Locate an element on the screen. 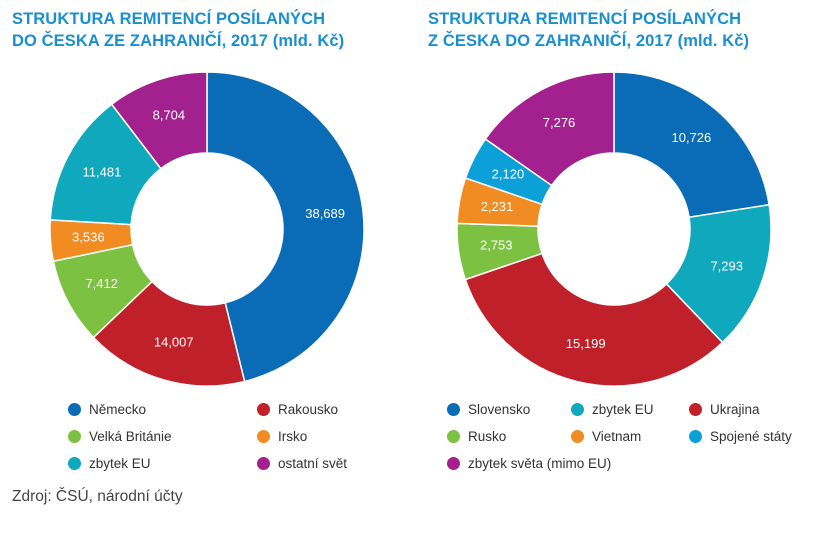  data-label-outflow-slovensko: 10,726 is located at coordinates (691, 137).